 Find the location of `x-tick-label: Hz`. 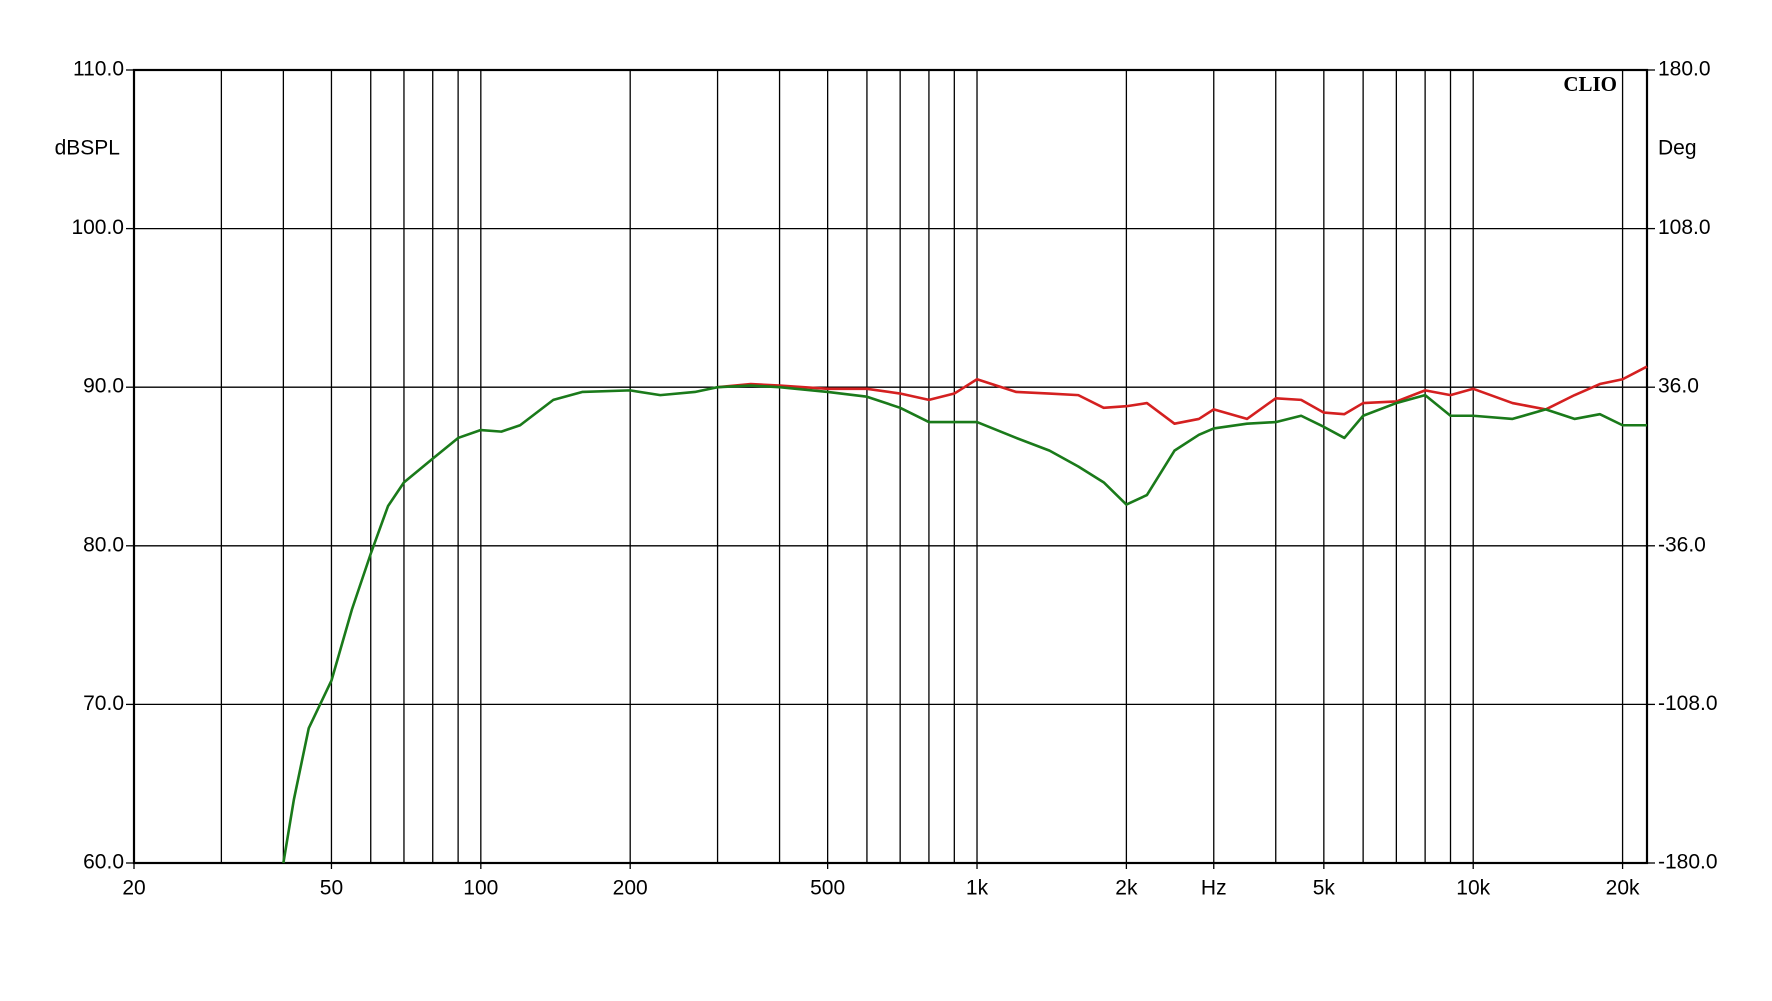

x-tick-label: Hz is located at coordinates (1214, 888).